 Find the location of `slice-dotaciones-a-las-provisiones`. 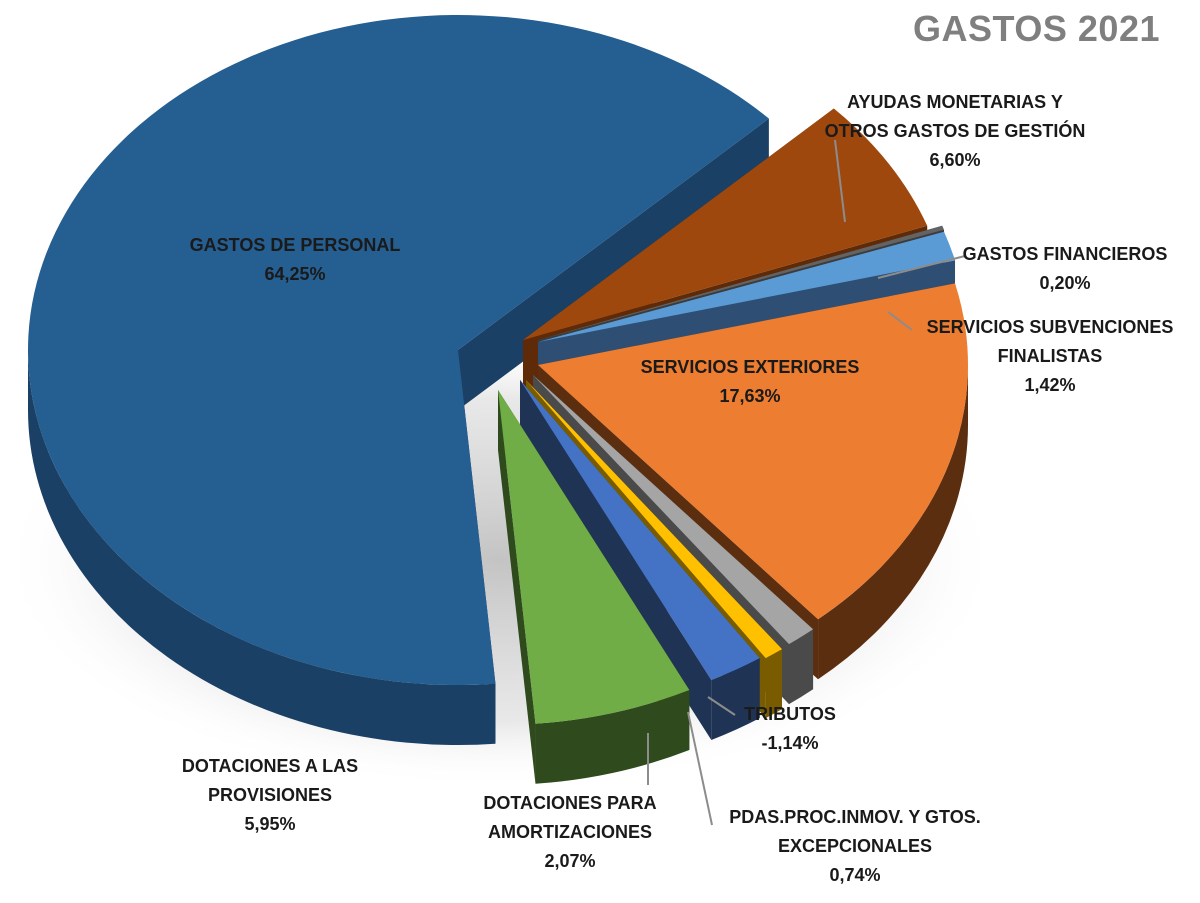

slice-dotaciones-a-las-provisiones is located at coordinates (594, 557).